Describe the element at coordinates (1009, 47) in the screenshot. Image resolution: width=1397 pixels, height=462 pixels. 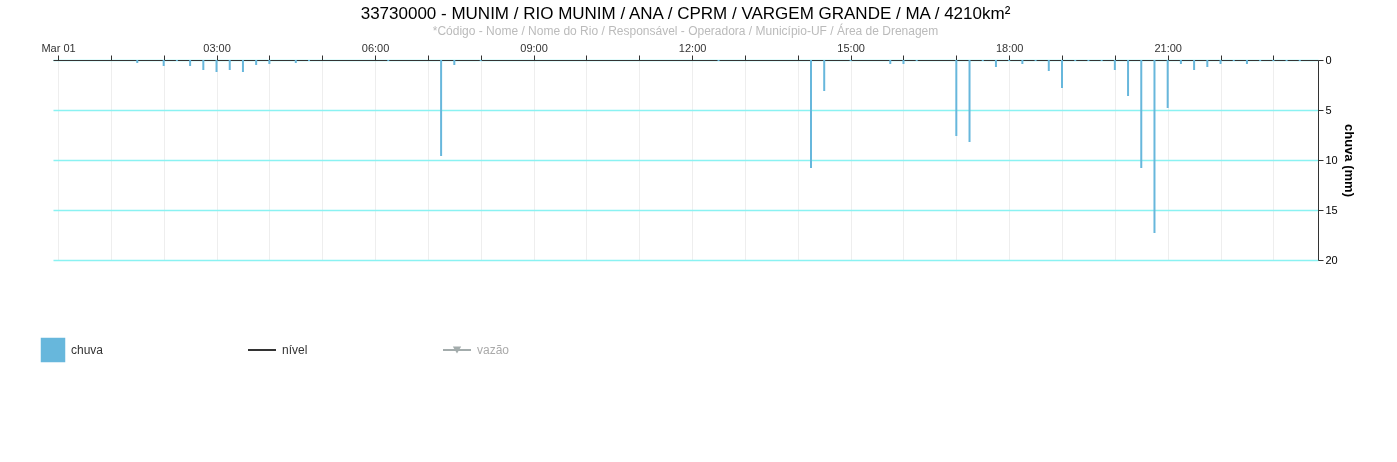
I see `x-tick-label: 18:00` at that location.